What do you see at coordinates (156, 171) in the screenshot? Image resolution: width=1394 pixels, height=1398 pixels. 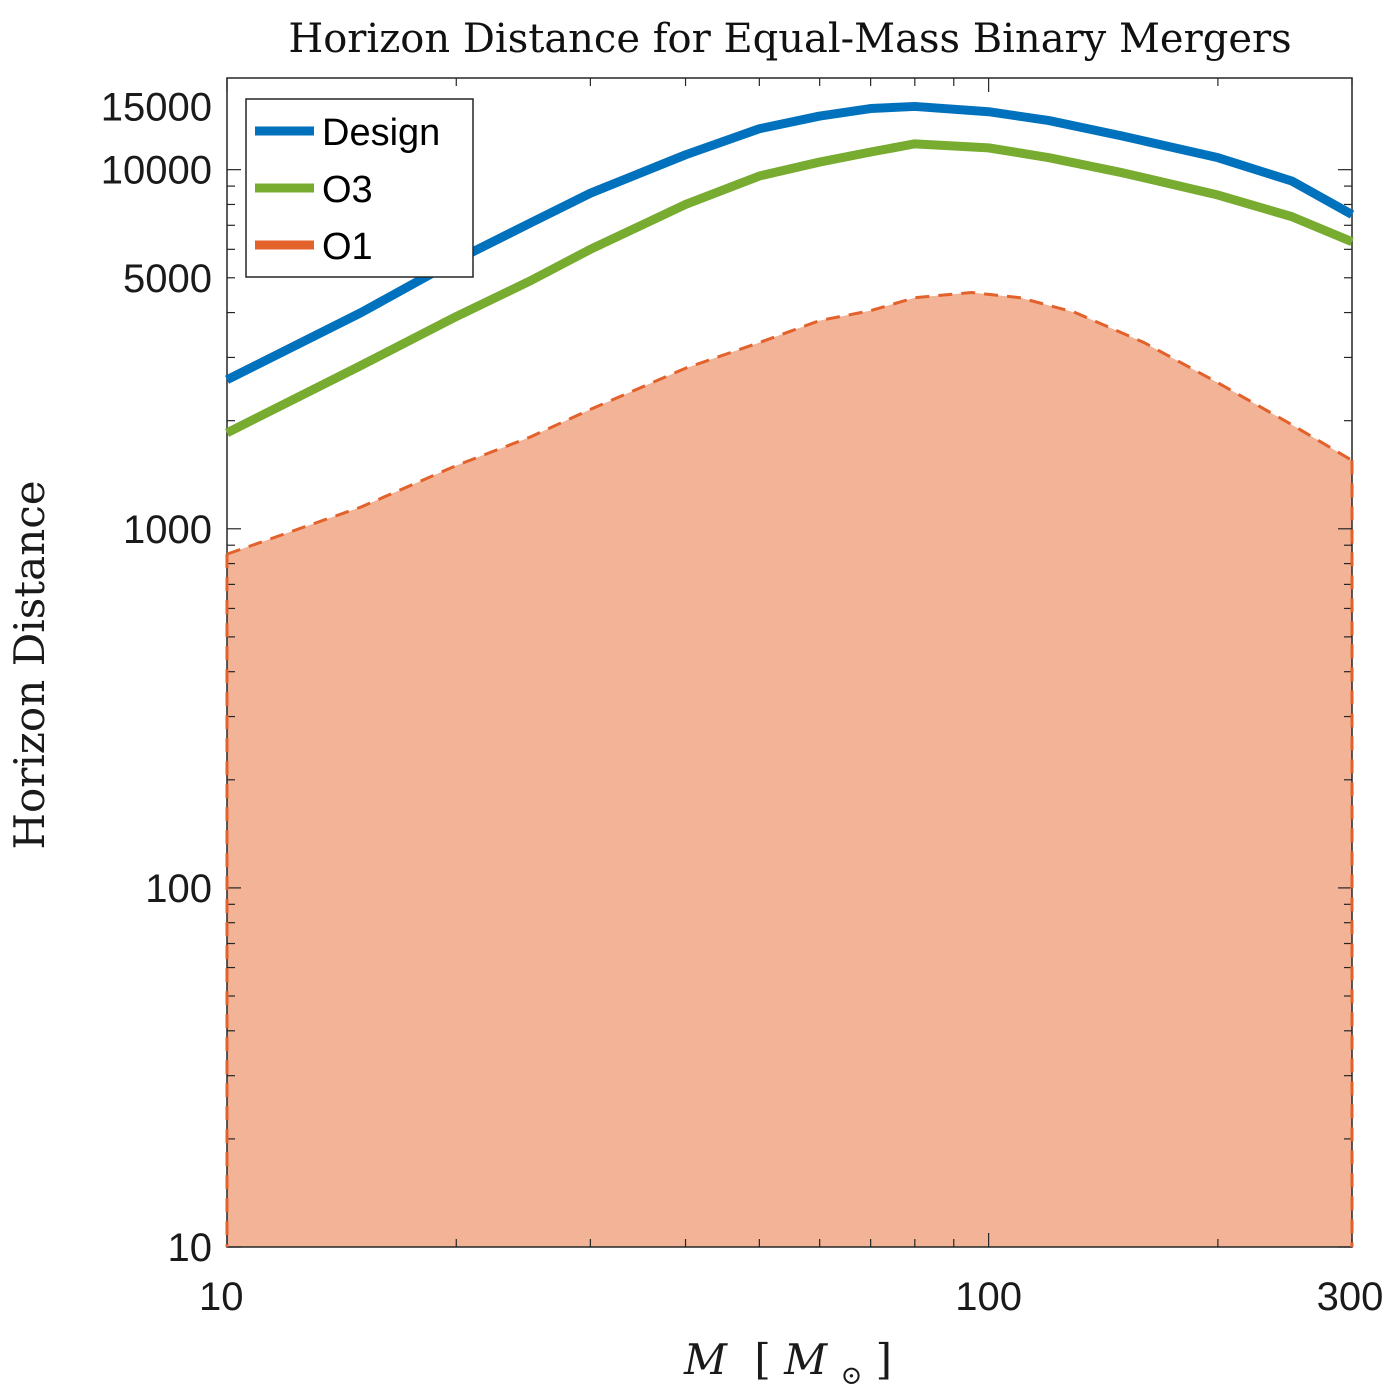 I see `y-tick-label: 10000` at bounding box center [156, 171].